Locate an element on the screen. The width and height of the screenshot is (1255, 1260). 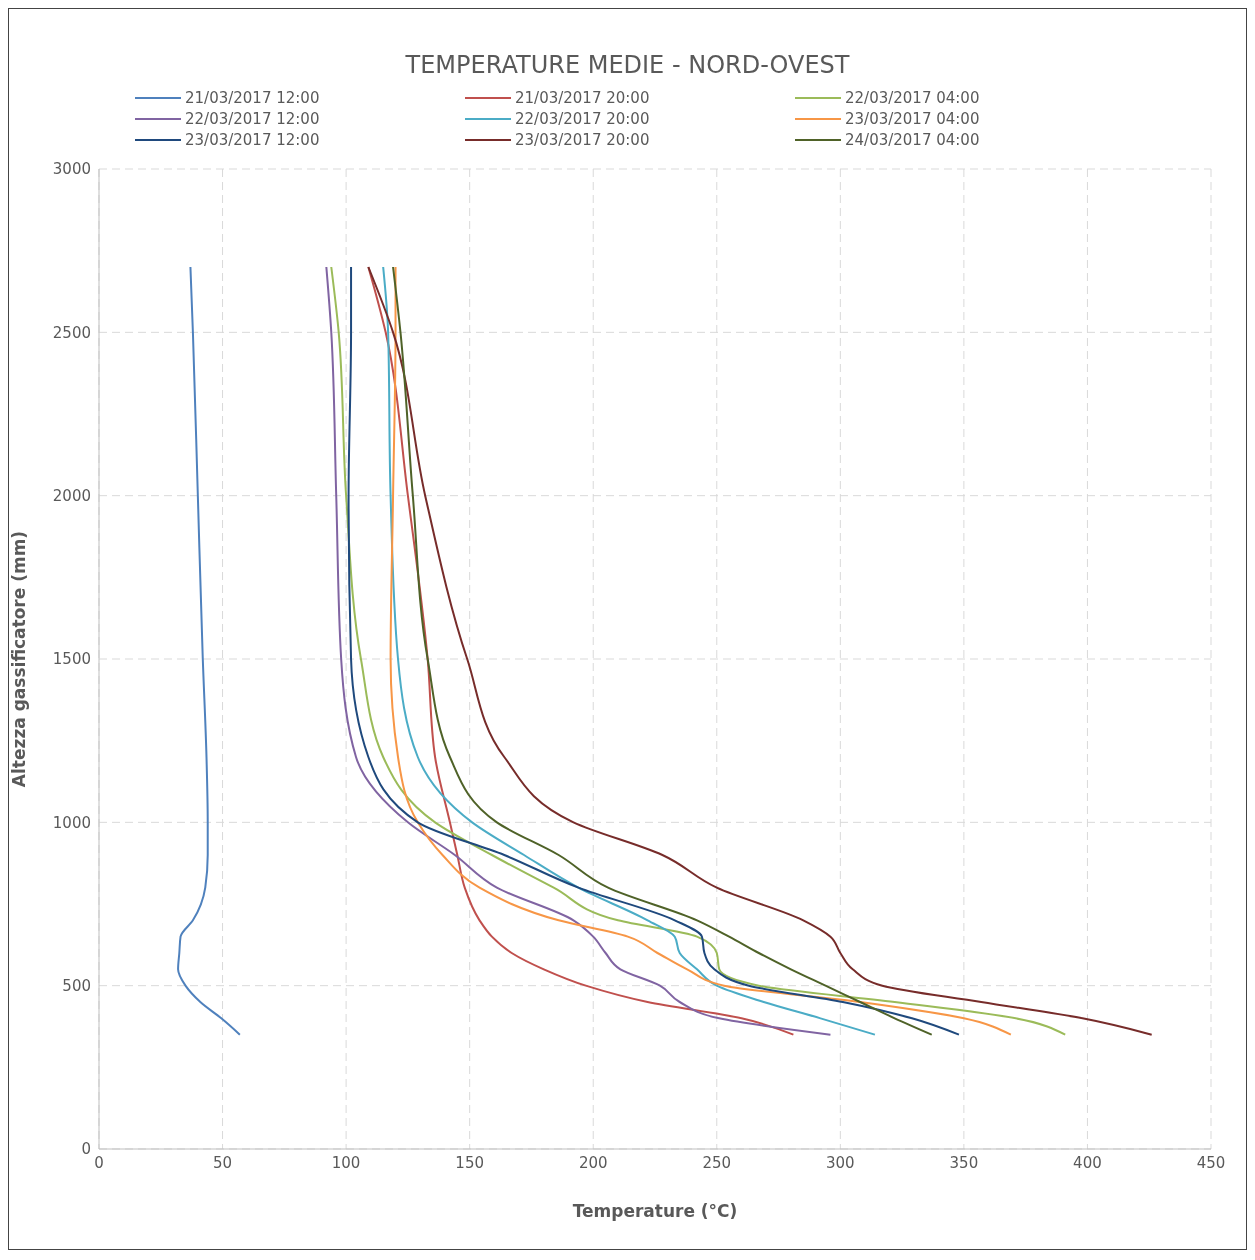
y-tick-label: 3000 is located at coordinates (71, 169).